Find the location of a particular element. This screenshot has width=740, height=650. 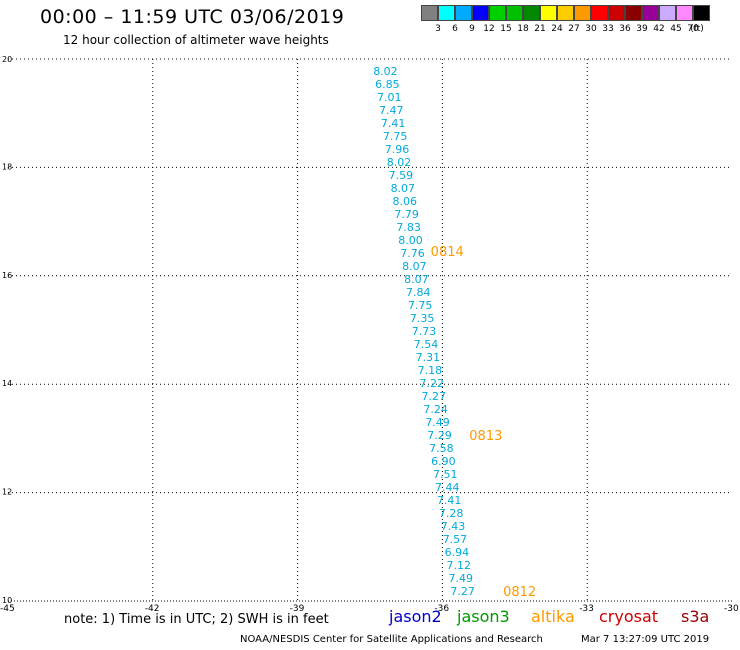

swh-label: 7.43 is located at coordinates (453, 526).